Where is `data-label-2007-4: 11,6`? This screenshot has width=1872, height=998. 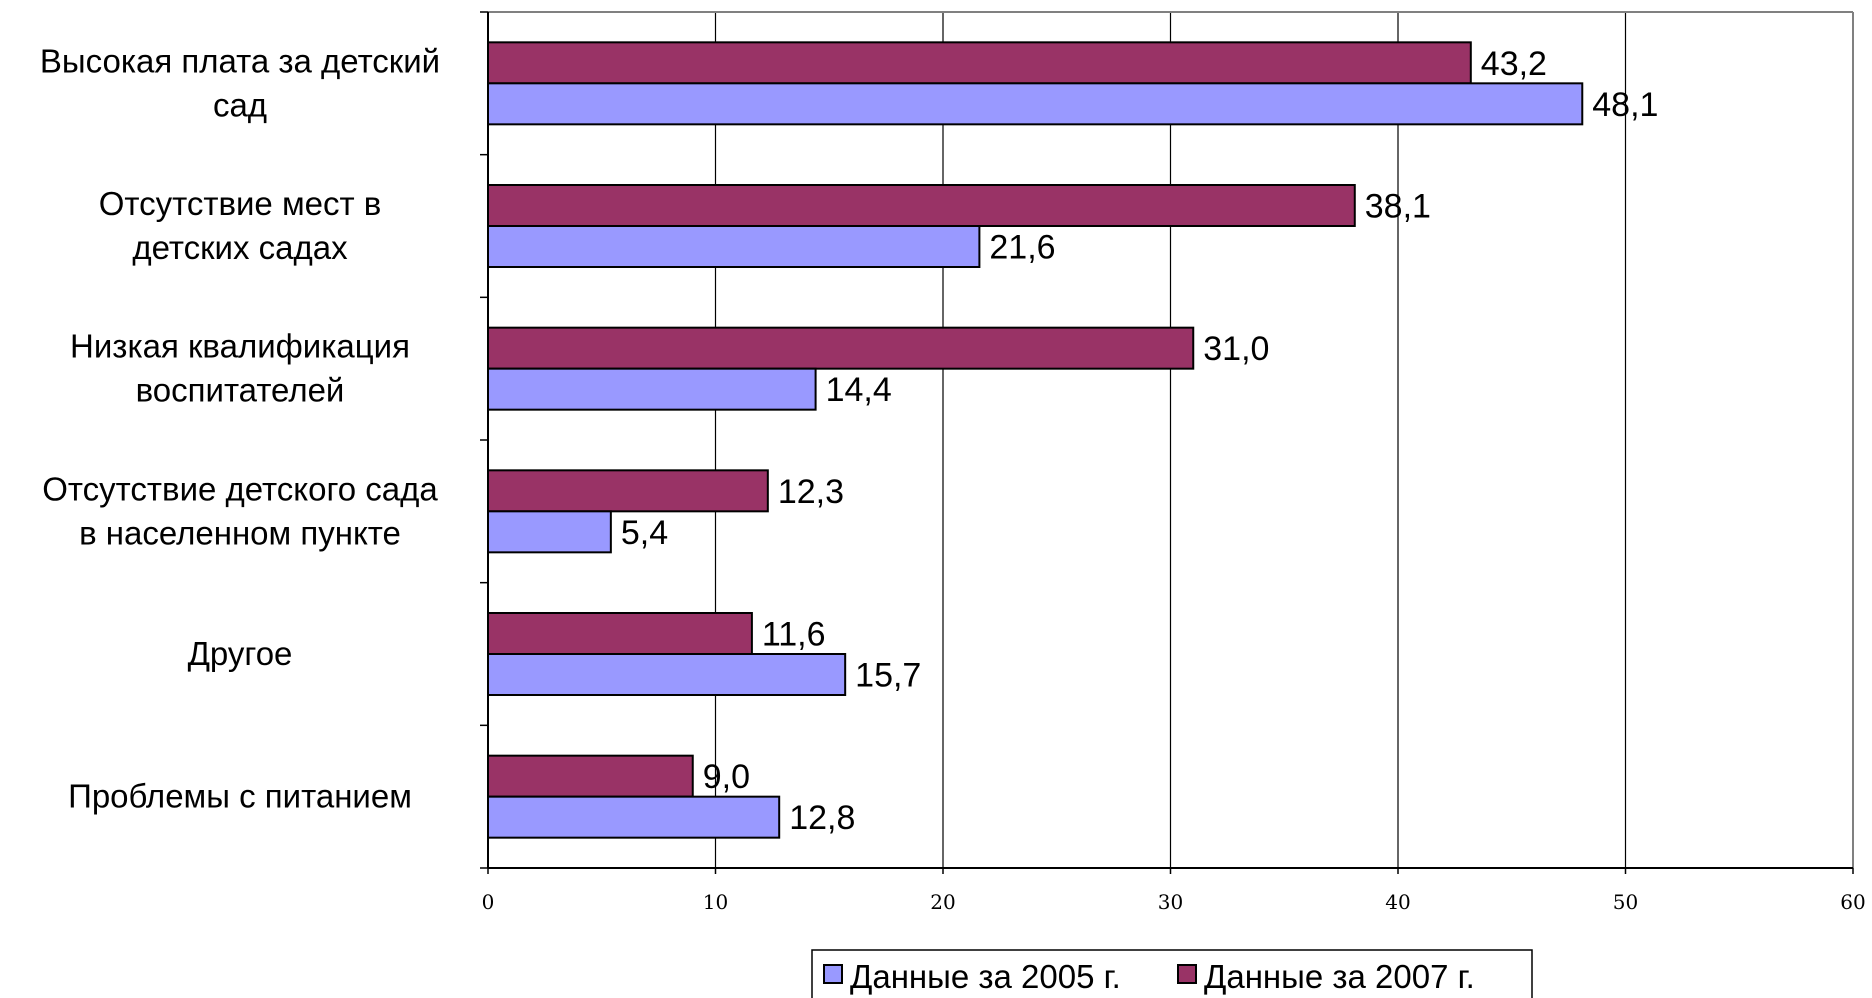
data-label-2007-4: 11,6 is located at coordinates (794, 635).